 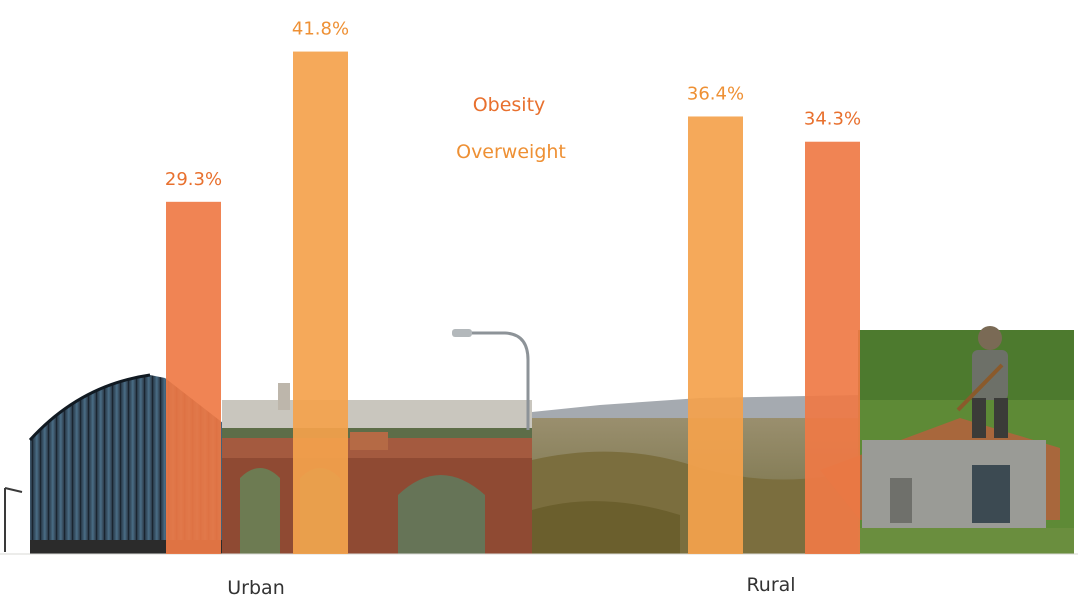 What do you see at coordinates (491, 379) in the screenshot?
I see `street-lamp-image` at bounding box center [491, 379].